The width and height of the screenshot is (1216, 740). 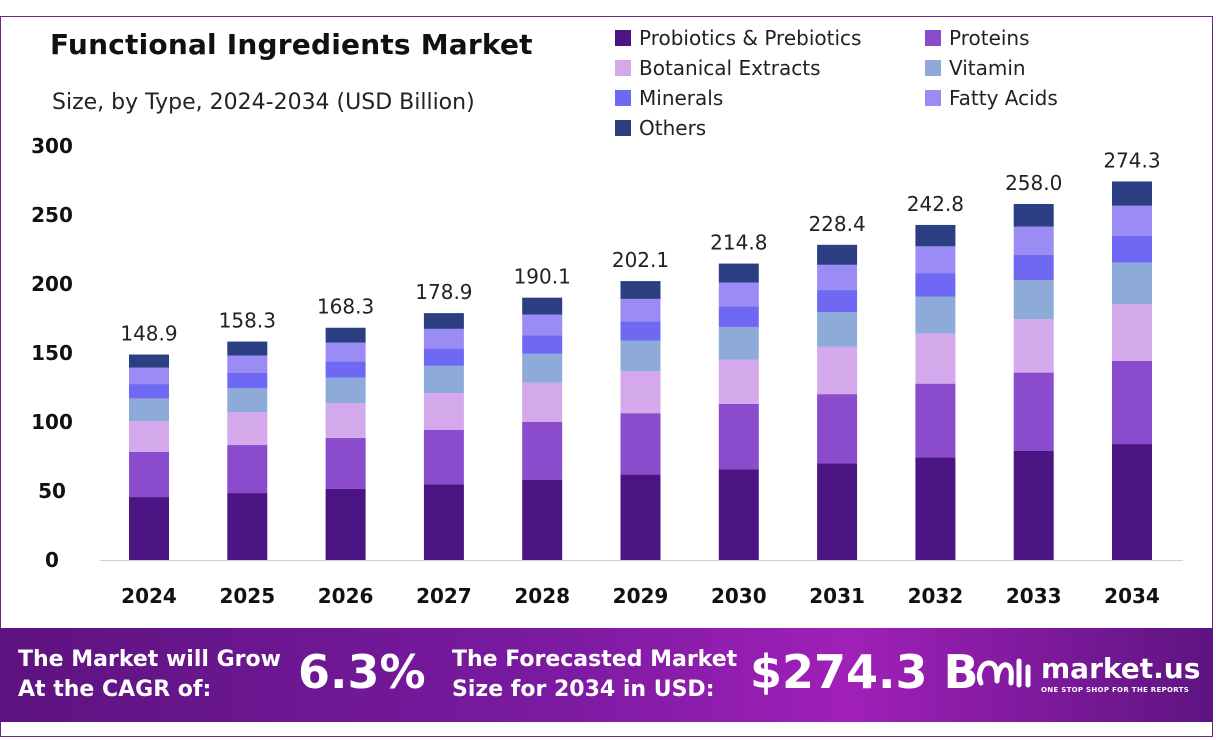 What do you see at coordinates (247, 596) in the screenshot?
I see `x-tick-label: 2025` at bounding box center [247, 596].